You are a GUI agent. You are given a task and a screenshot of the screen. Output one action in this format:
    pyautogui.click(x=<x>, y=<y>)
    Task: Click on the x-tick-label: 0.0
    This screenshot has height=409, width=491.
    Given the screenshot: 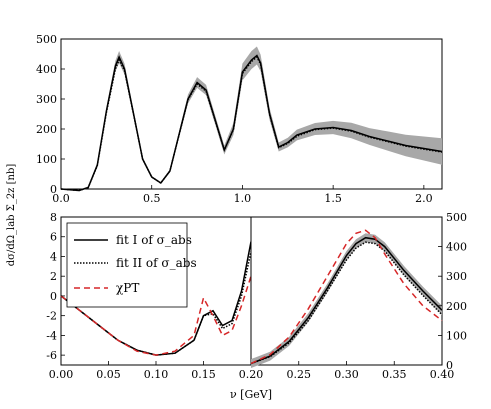 What is the action you would take?
    pyautogui.click(x=61, y=198)
    